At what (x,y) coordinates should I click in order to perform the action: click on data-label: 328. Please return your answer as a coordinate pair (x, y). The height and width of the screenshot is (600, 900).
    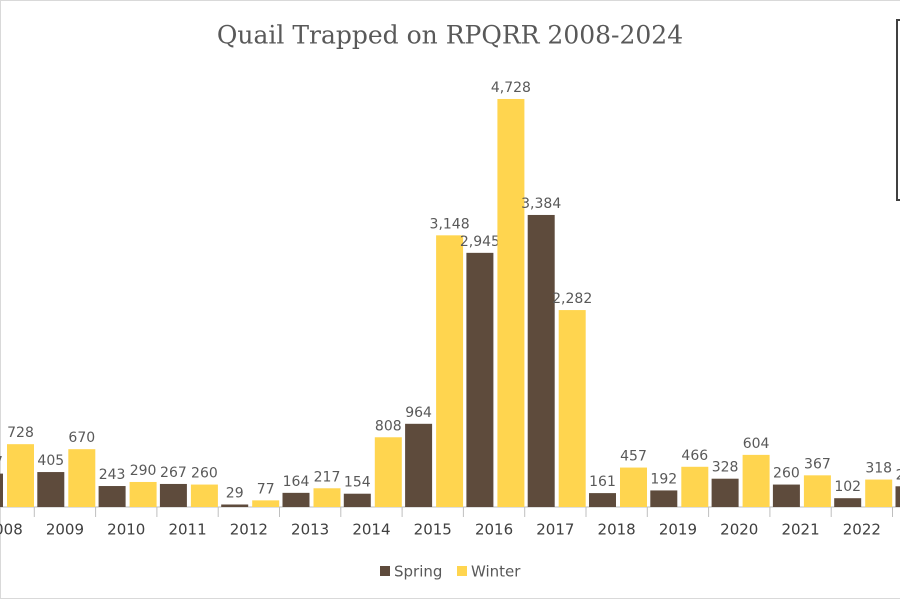
    Looking at the image, I should click on (725, 468).